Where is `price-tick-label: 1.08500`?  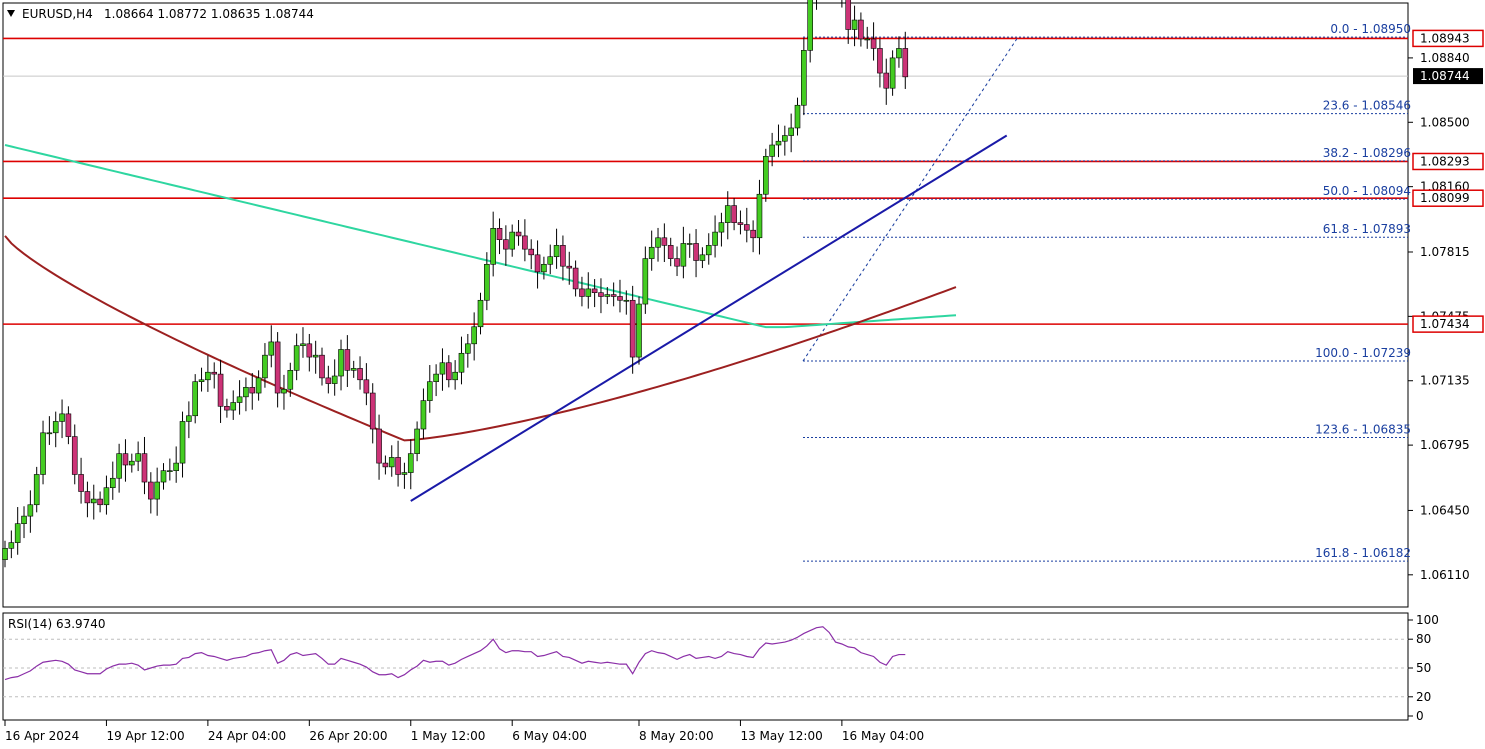 price-tick-label: 1.08500 is located at coordinates (1445, 122).